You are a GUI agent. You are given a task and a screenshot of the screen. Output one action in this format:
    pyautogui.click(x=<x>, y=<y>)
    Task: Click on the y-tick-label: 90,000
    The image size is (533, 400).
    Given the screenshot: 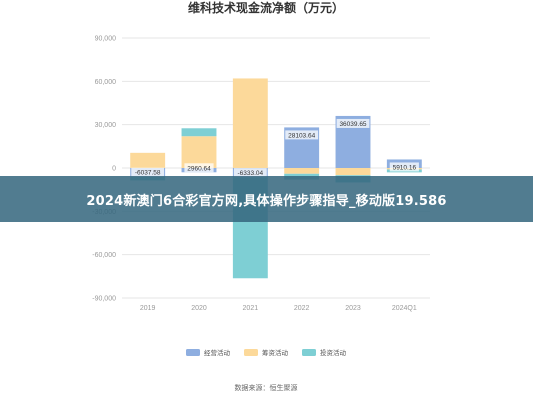 What is the action you would take?
    pyautogui.click(x=106, y=39)
    